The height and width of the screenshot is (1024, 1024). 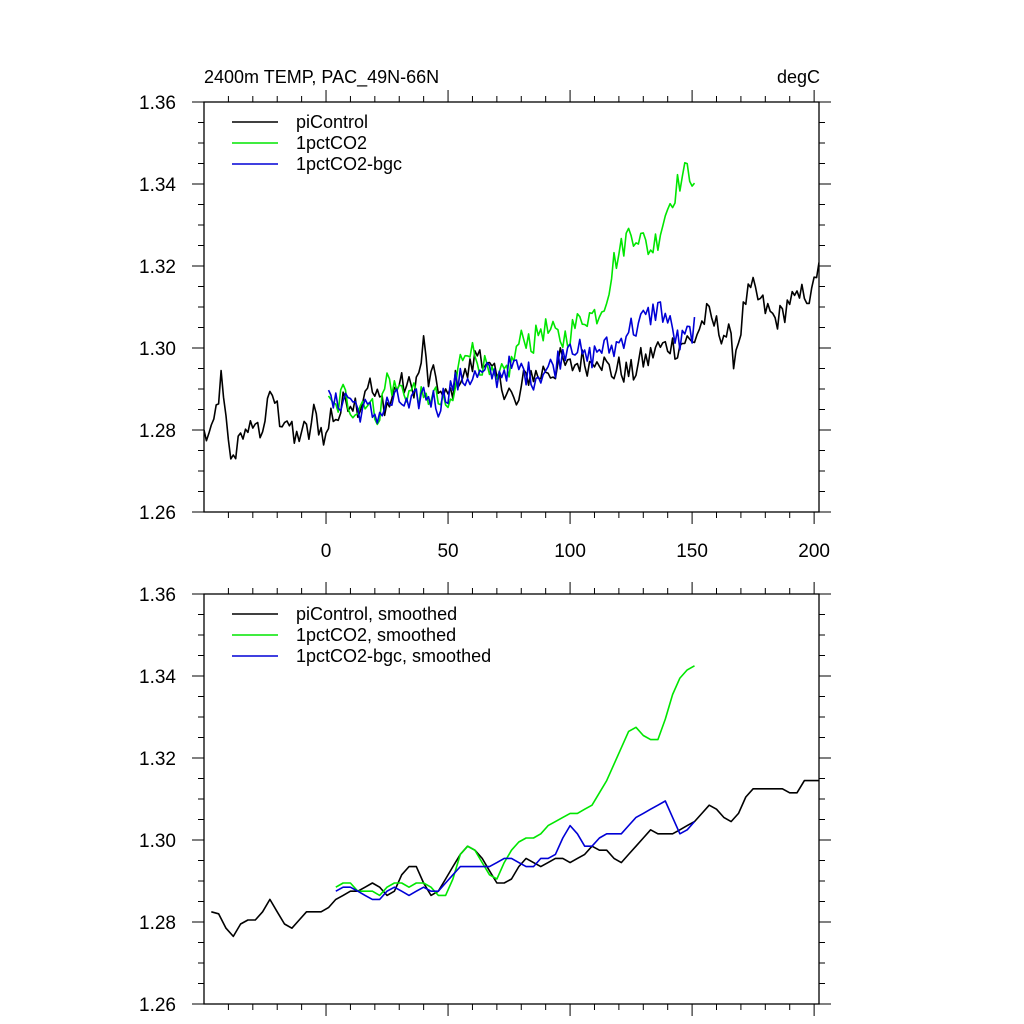 I want to click on top-panel-units: degC, so click(x=798, y=77).